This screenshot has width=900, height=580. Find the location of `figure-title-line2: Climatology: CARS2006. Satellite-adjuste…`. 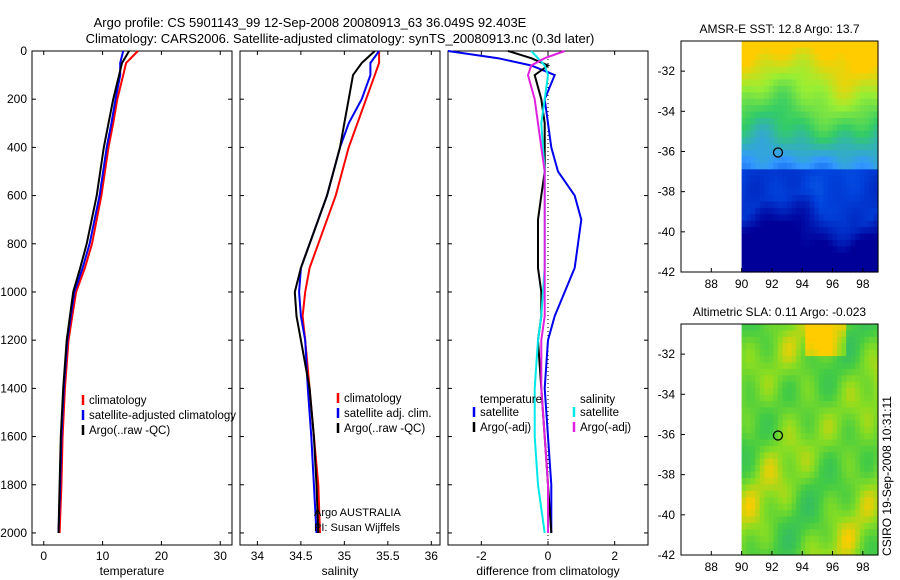

figure-title-line2: Climatology: CARS2006. Satellite-adjuste… is located at coordinates (340, 38).